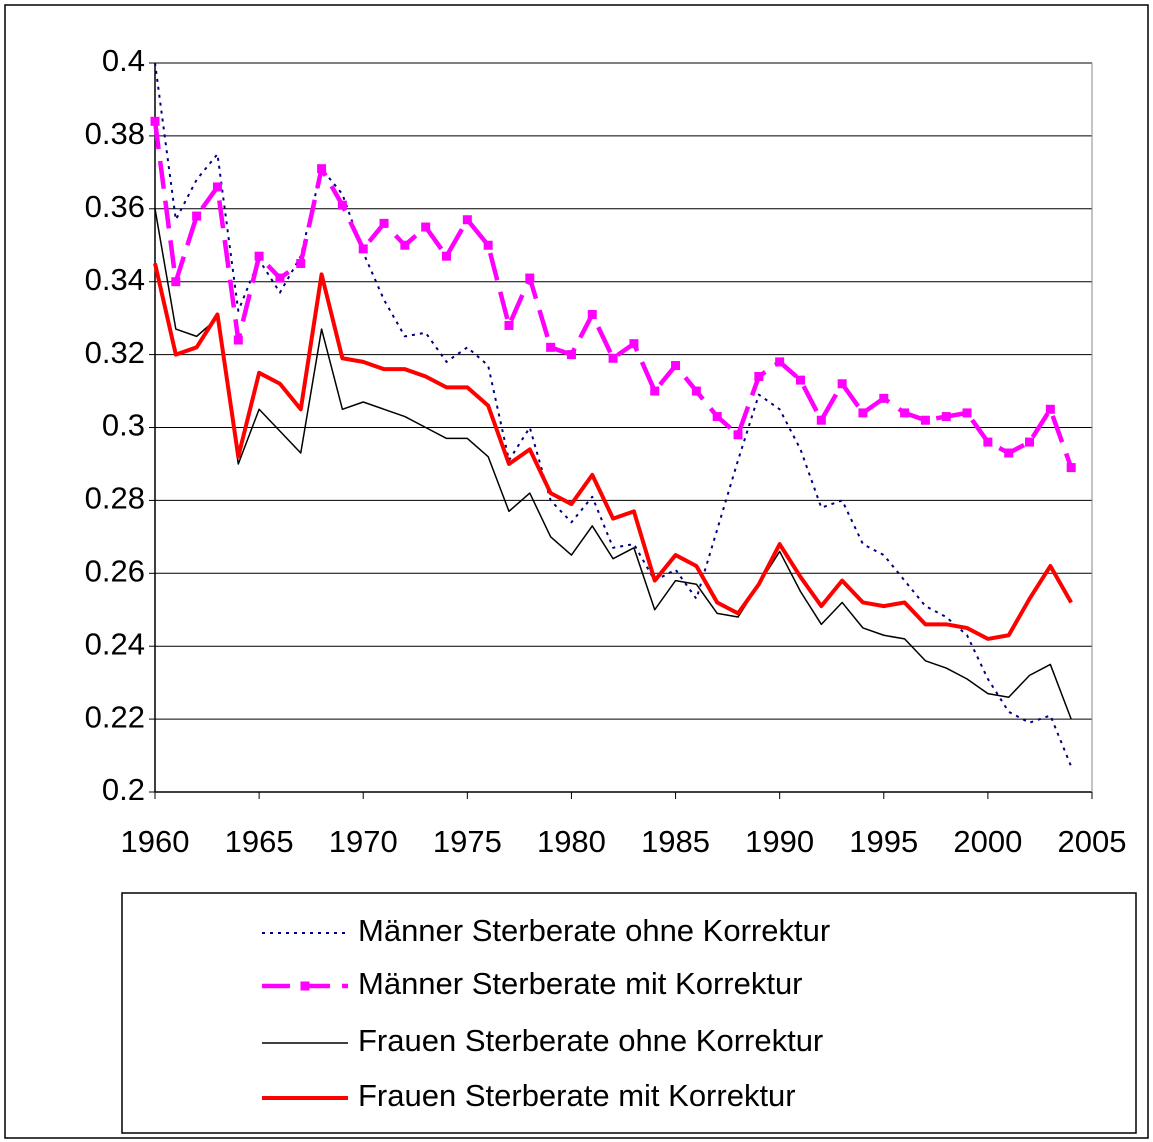  What do you see at coordinates (115, 498) in the screenshot?
I see `y-tick-label: 0.28` at bounding box center [115, 498].